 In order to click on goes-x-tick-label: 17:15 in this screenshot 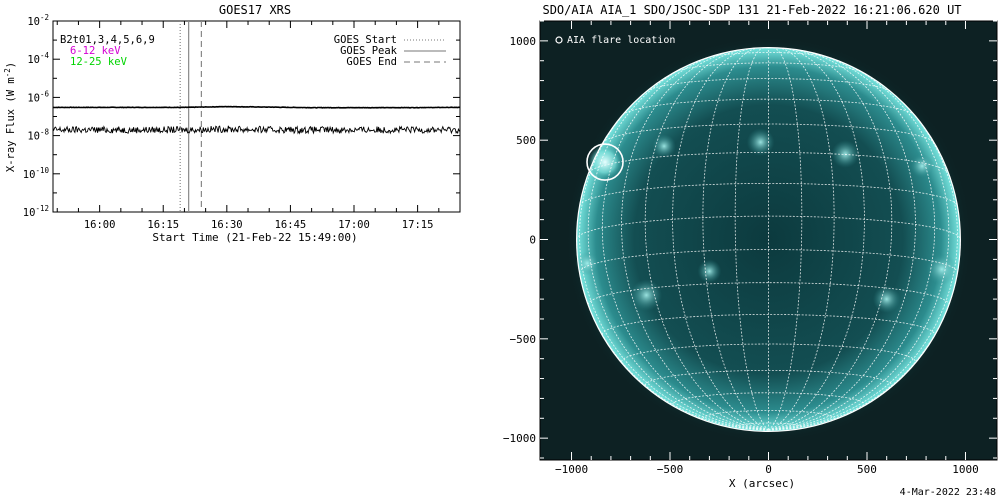, I will do `click(418, 225)`.